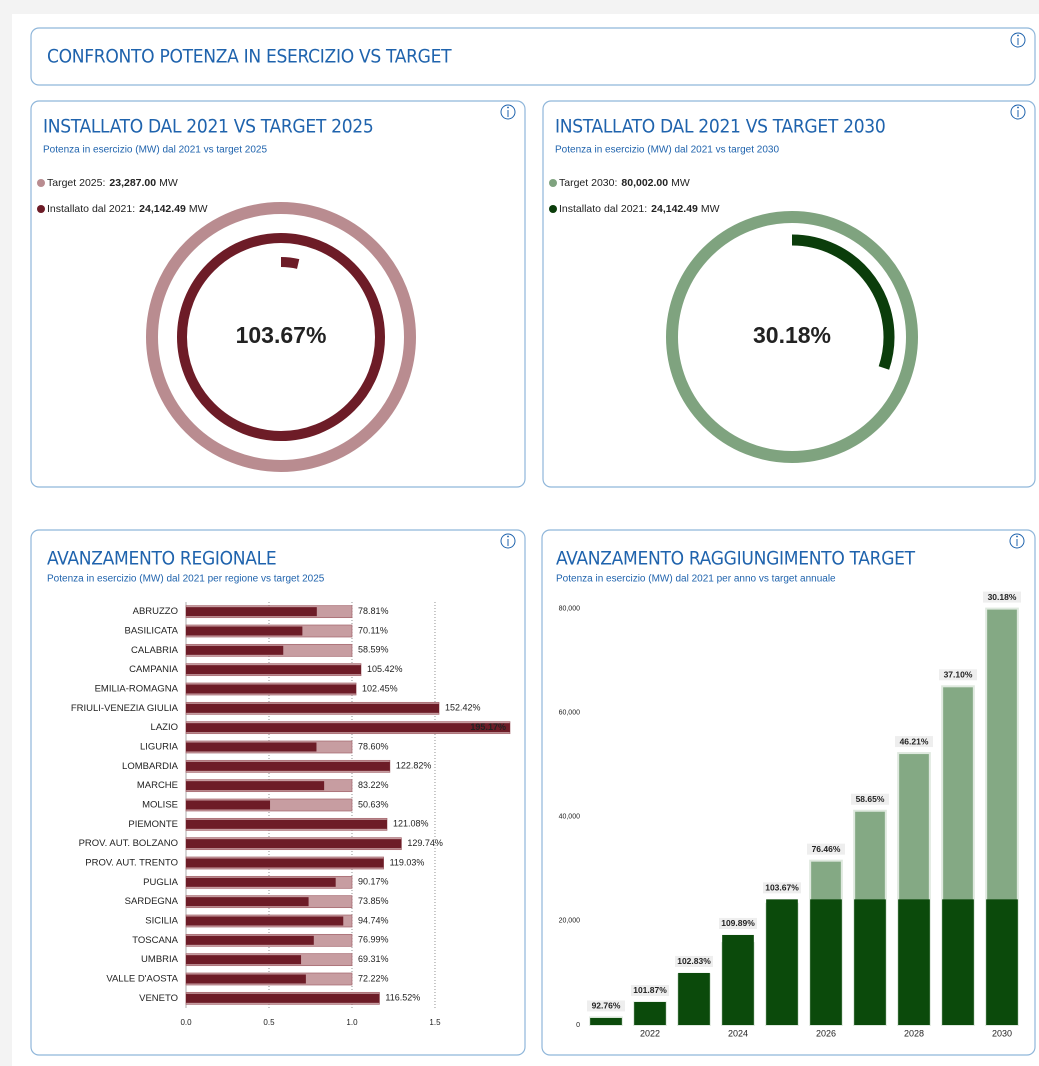 The image size is (1039, 1066). What do you see at coordinates (425, 843) in the screenshot?
I see `value-label: 129.74%` at bounding box center [425, 843].